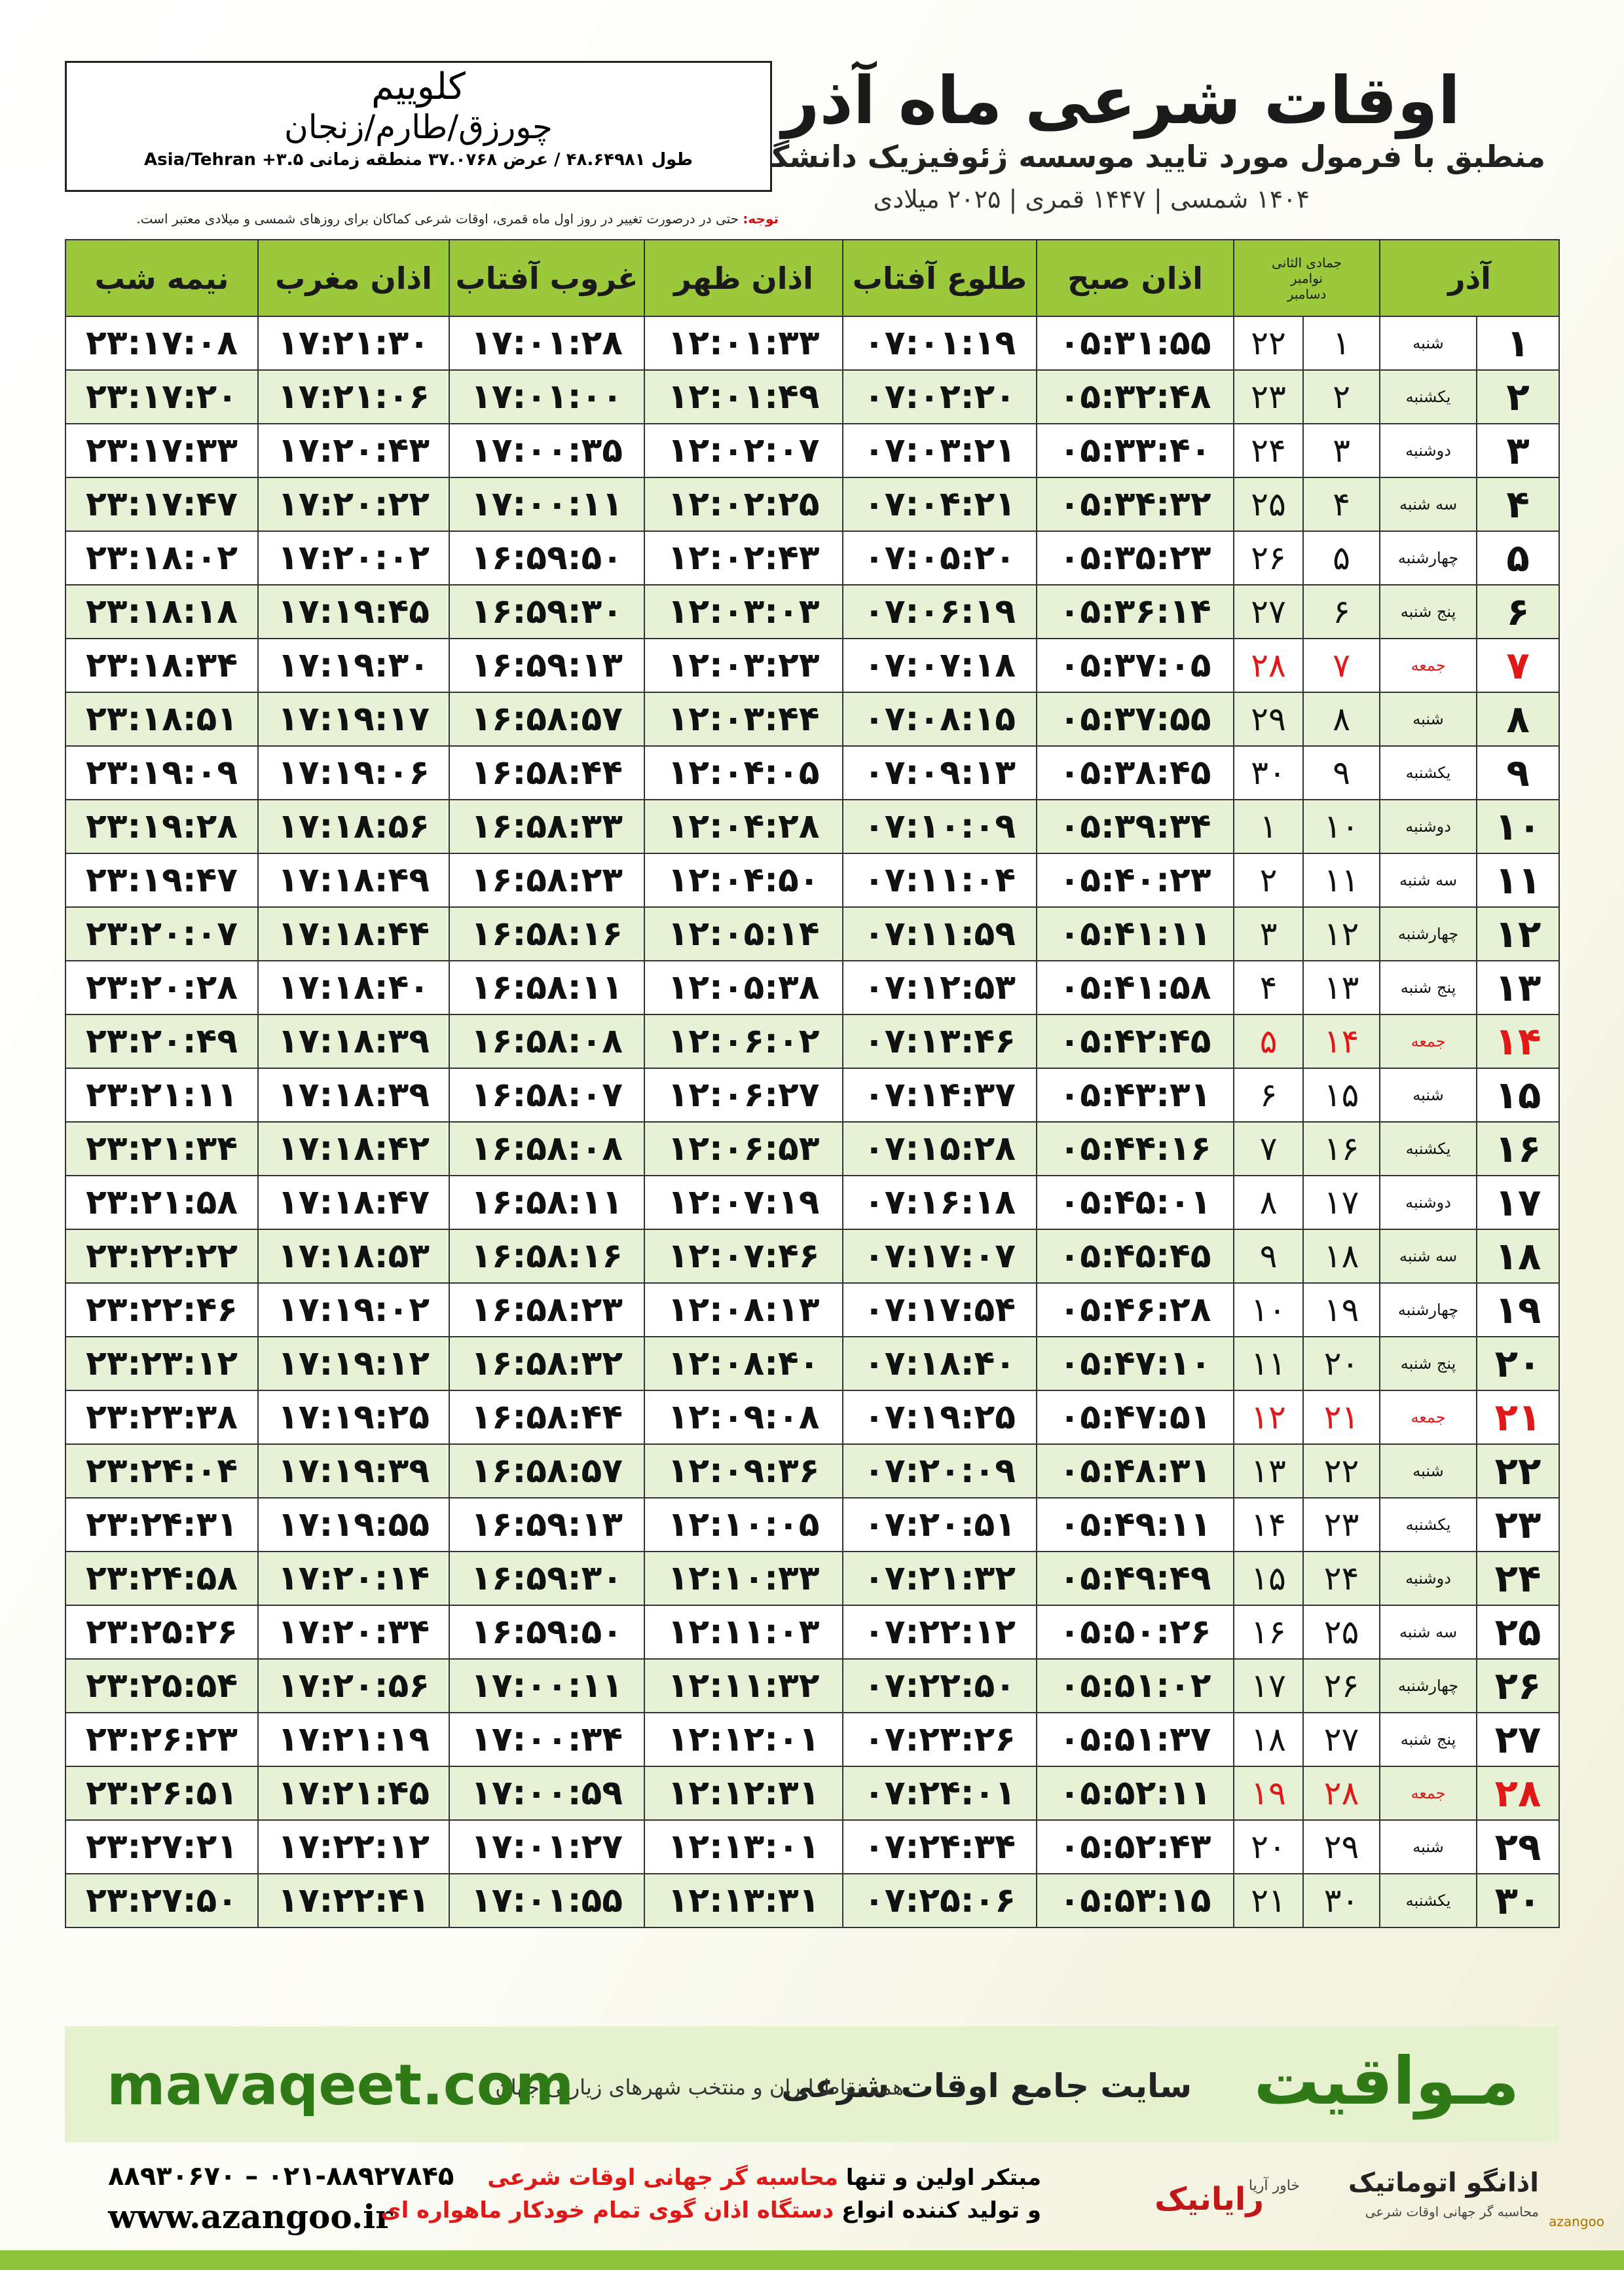 The height and width of the screenshot is (2270, 1624). I want to click on cell: ۱۷:۲۲:۱۲, so click(353, 1846).